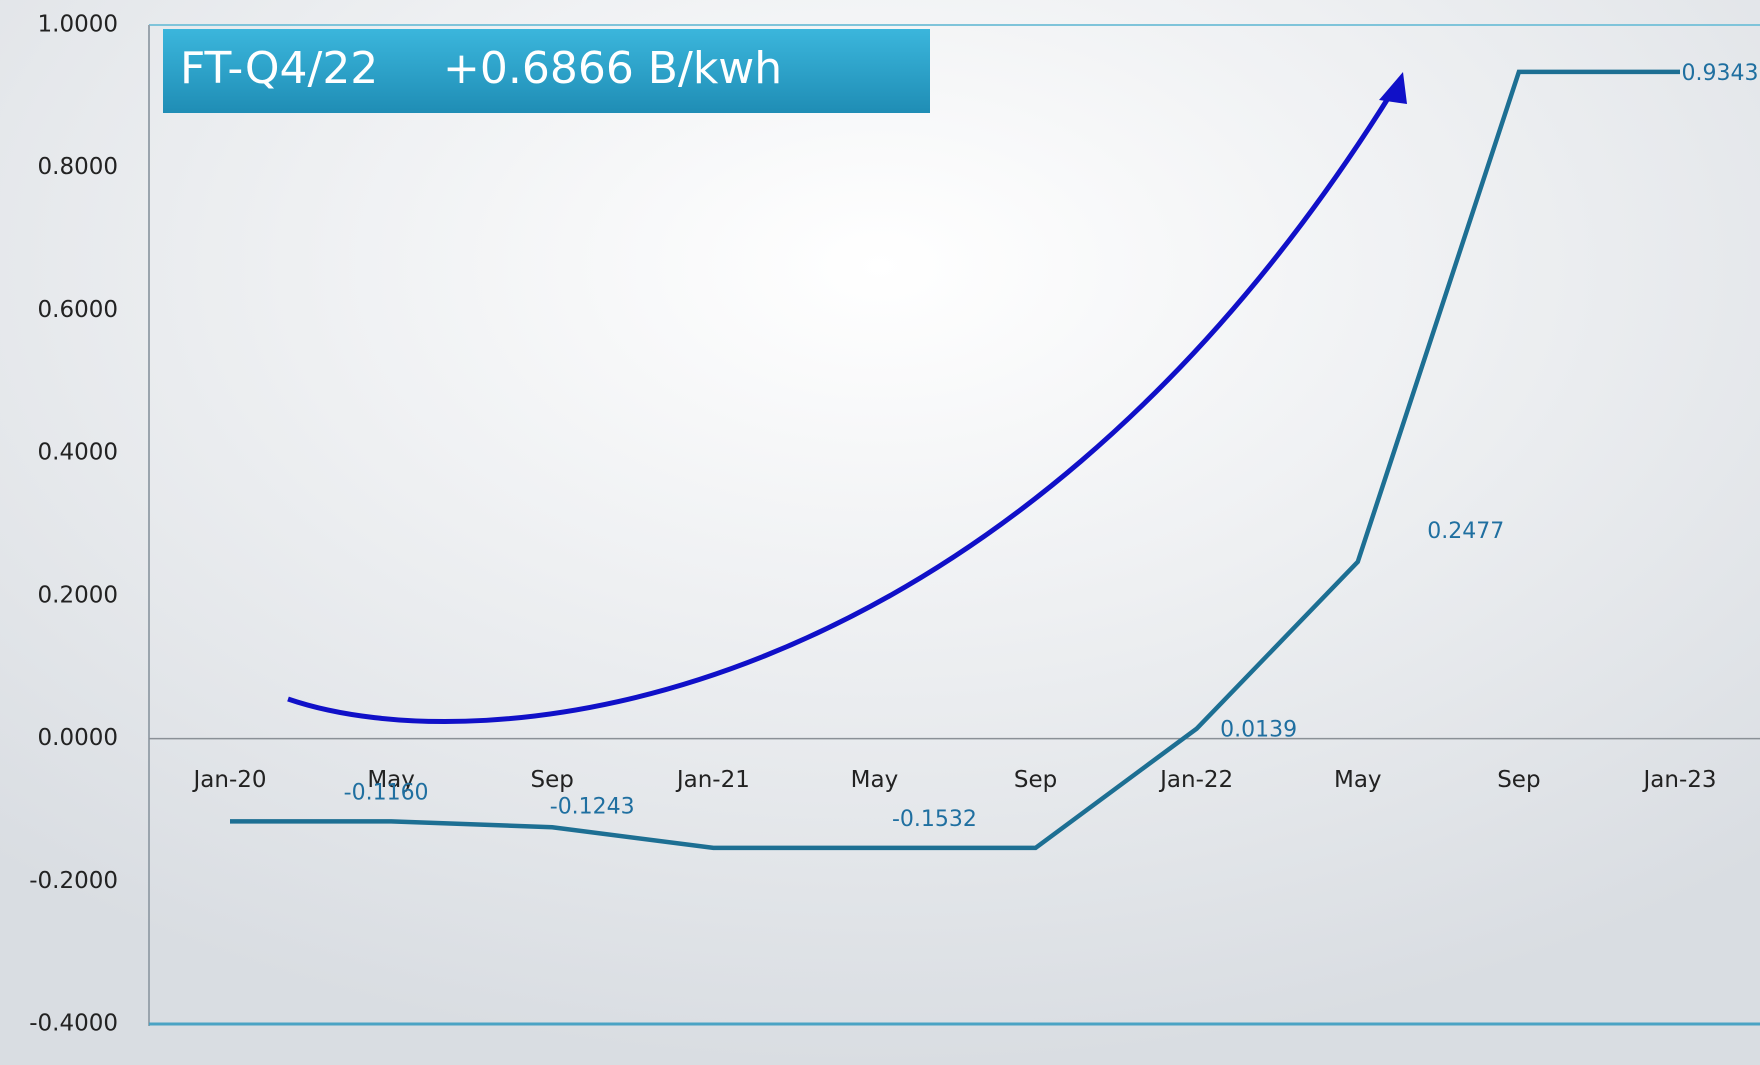 The width and height of the screenshot is (1760, 1065). What do you see at coordinates (612, 68) in the screenshot?
I see `chart-subtitle: +0.6866 B/kwh` at bounding box center [612, 68].